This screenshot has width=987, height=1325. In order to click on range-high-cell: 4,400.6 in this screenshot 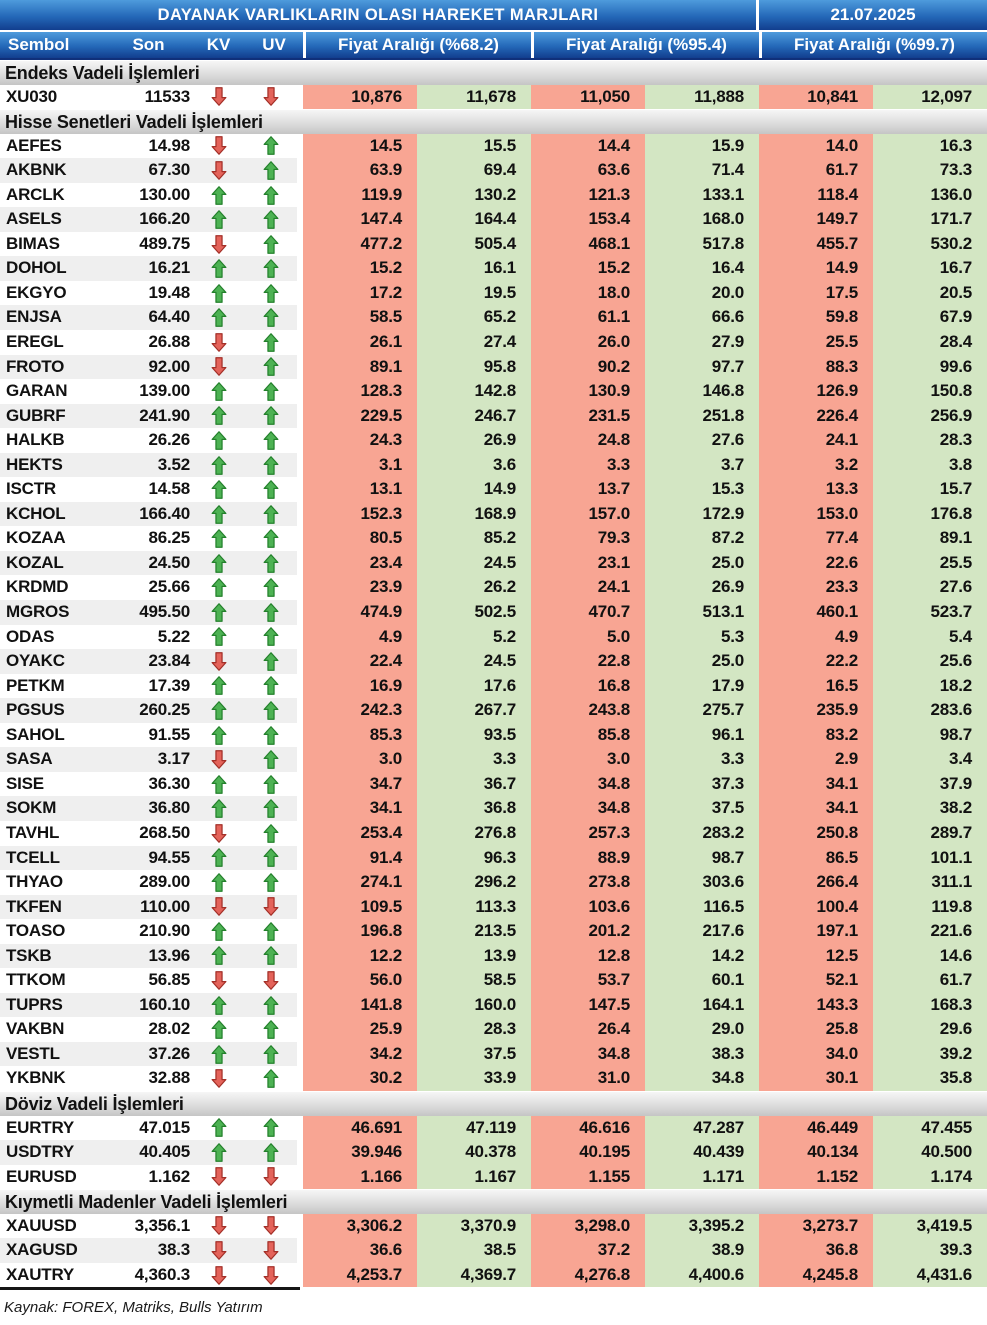, I will do `click(702, 1275)`.